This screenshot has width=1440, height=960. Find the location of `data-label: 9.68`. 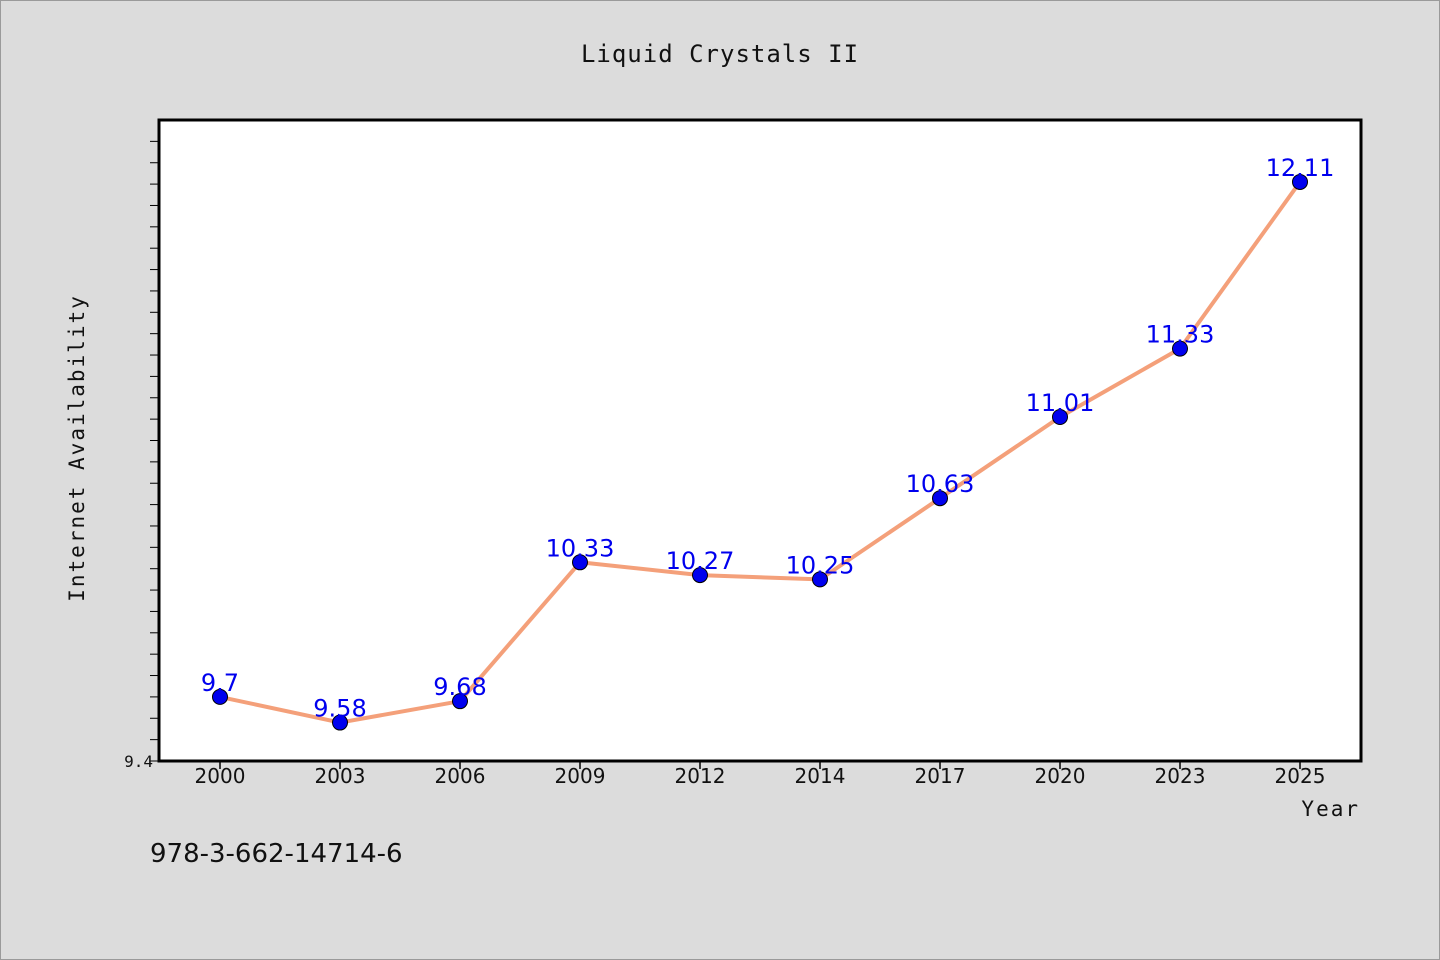

data-label: 9.68 is located at coordinates (459, 687).